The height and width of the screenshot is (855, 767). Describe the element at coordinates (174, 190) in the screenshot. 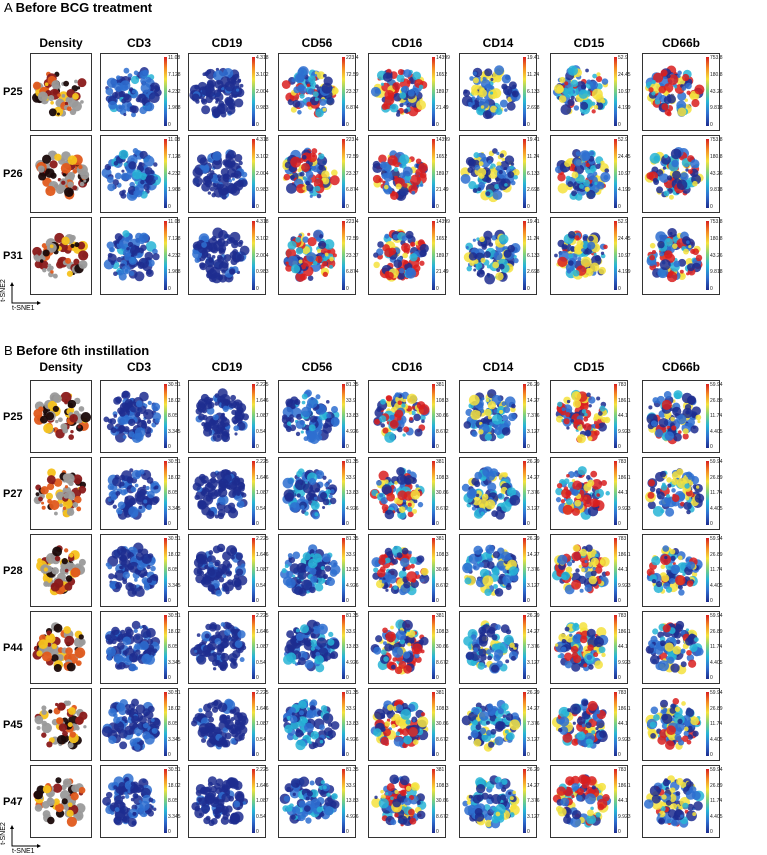

I see `colorbar-tick: 1.968` at that location.